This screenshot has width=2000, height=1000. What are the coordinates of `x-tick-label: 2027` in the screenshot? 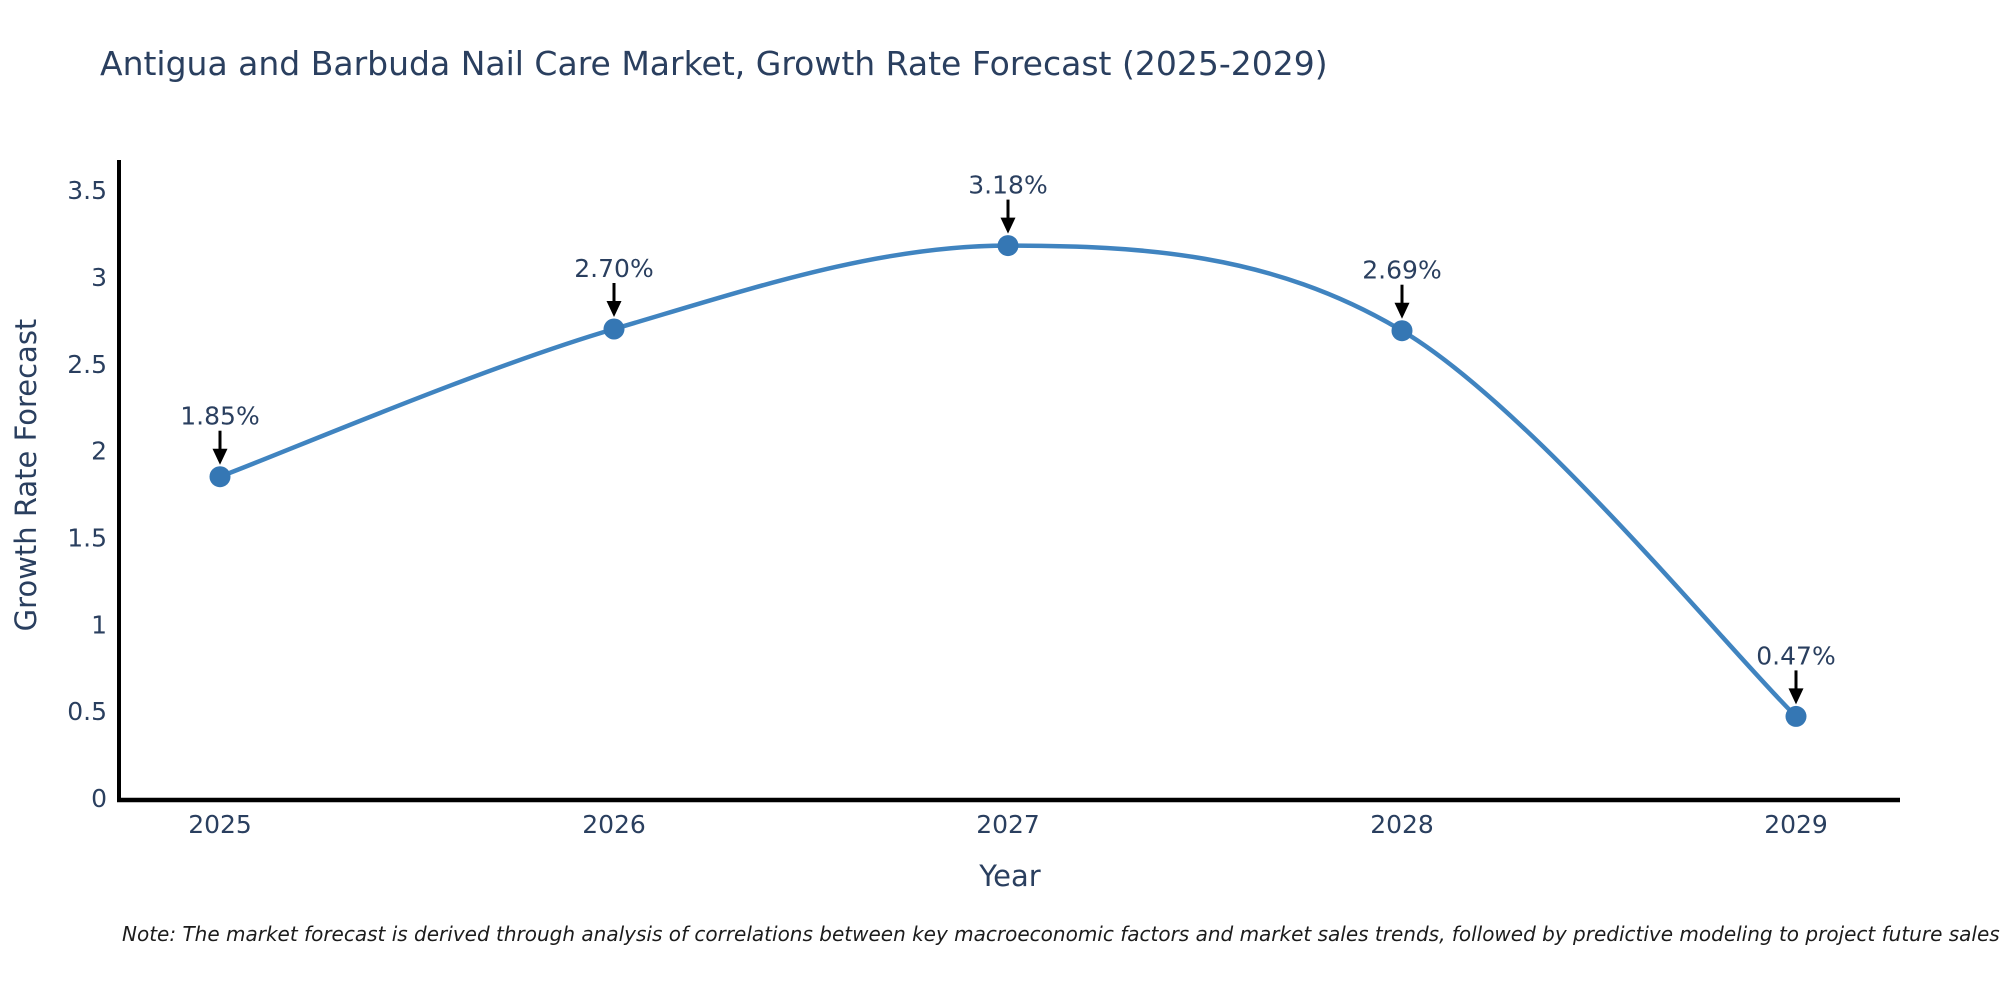 It's located at (1008, 824).